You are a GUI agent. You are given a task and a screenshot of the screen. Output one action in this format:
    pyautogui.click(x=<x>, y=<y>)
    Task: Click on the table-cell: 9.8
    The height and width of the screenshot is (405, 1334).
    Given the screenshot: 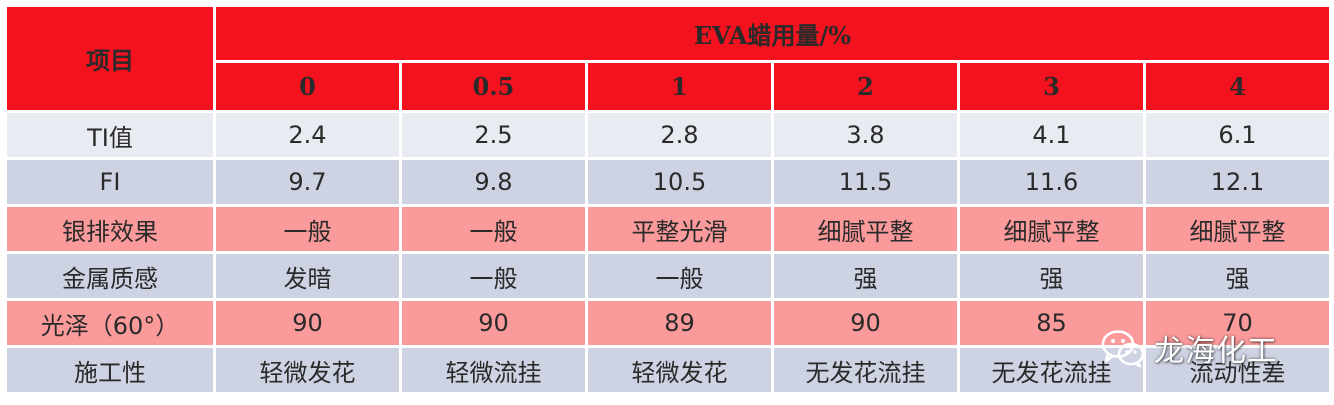 What is the action you would take?
    pyautogui.click(x=493, y=182)
    